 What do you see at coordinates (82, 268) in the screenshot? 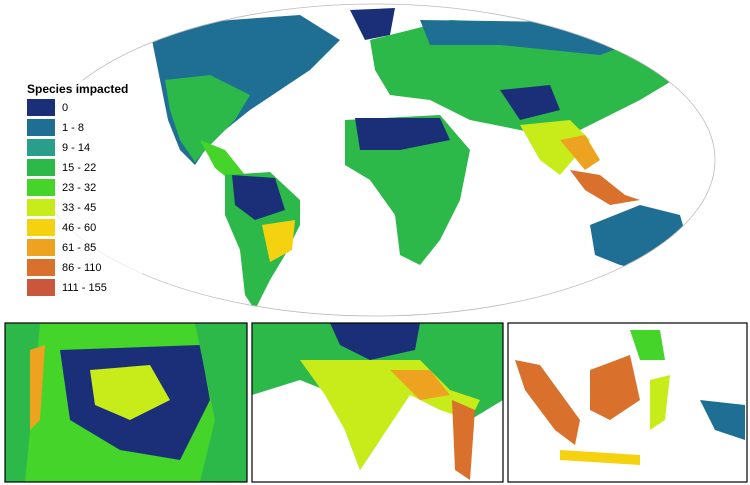
I see `legend-label: 86 - 110` at bounding box center [82, 268].